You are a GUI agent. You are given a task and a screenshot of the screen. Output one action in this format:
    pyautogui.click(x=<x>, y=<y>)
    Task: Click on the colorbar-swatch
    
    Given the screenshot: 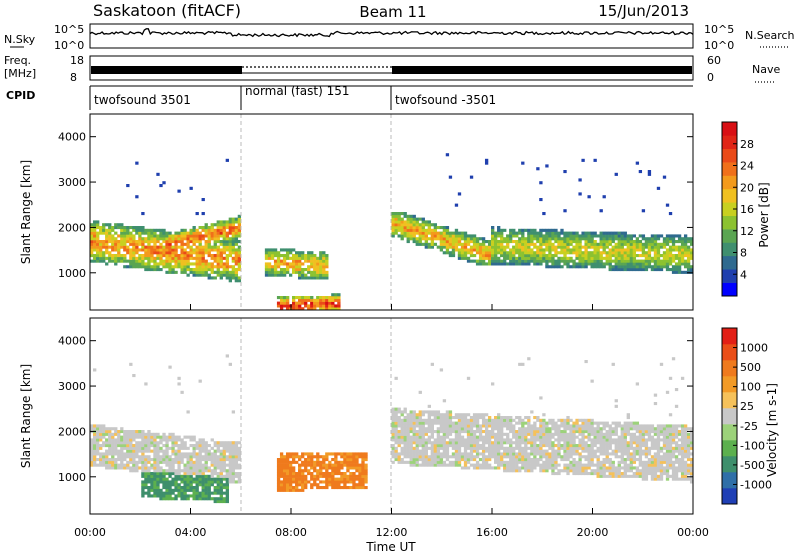 What is the action you would take?
    pyautogui.click(x=729, y=276)
    